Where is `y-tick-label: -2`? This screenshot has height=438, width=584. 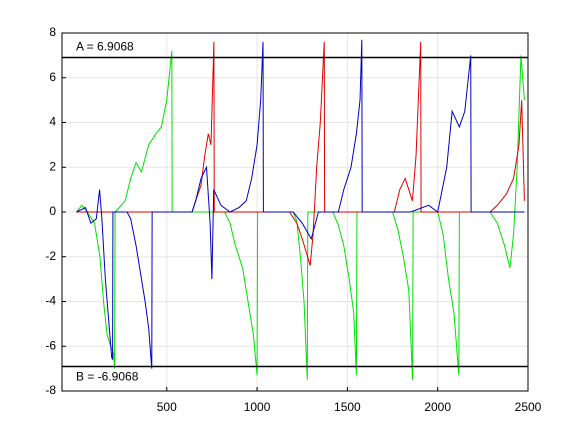 y-tick-label: -2 is located at coordinates (50, 256).